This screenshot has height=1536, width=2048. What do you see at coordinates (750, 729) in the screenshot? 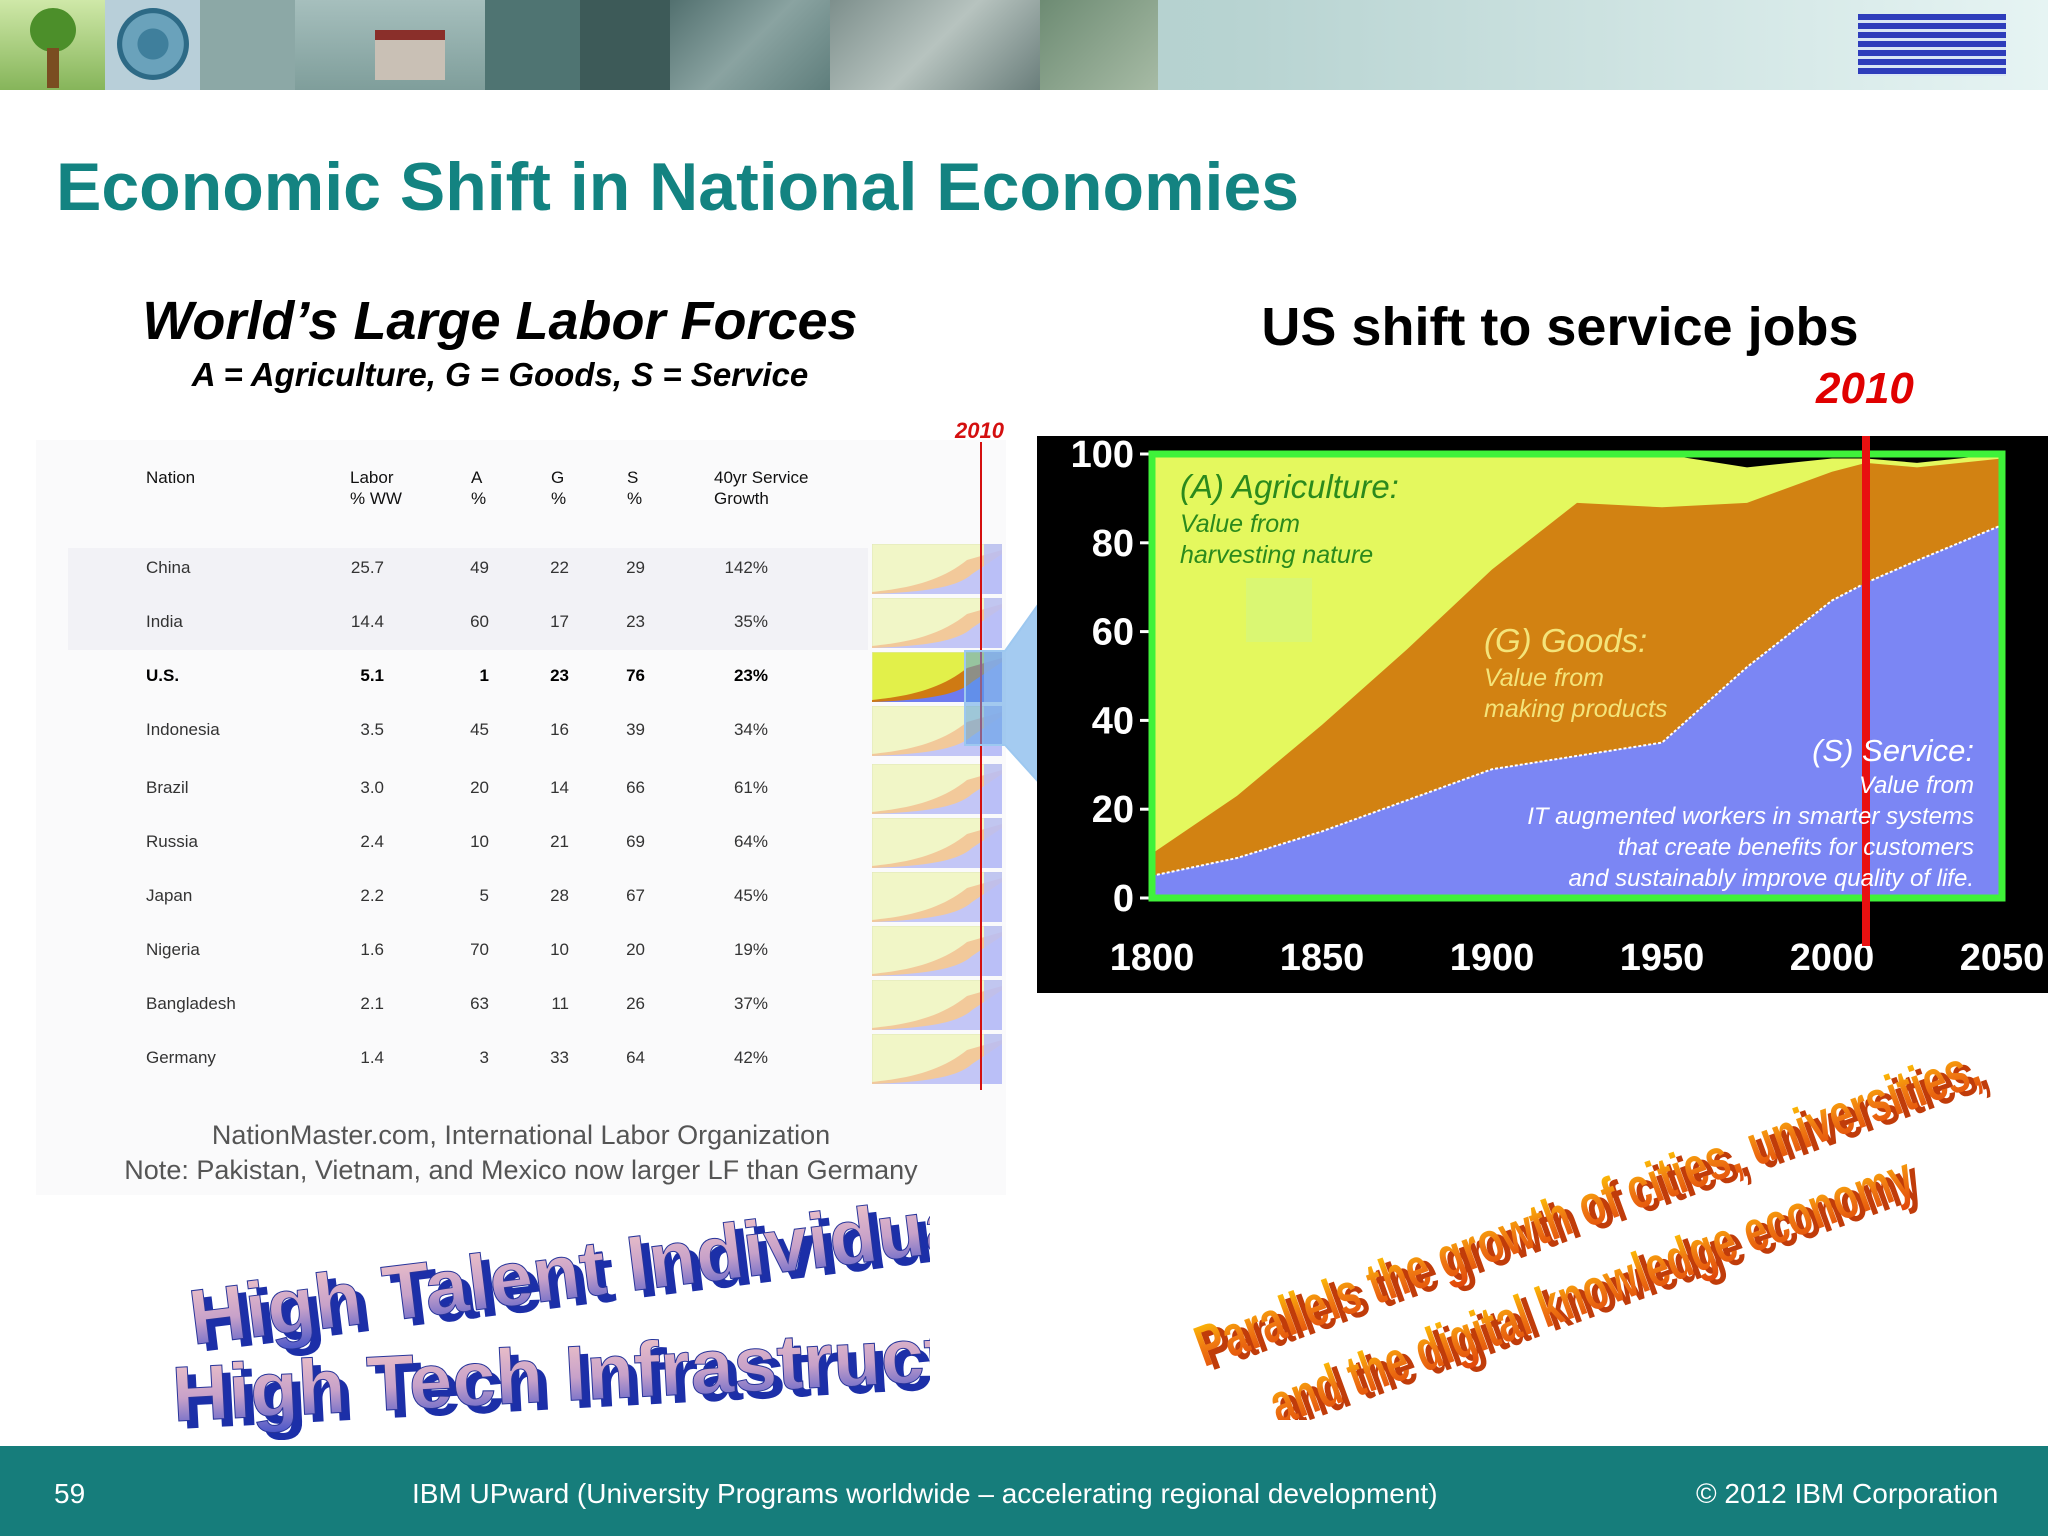
I see `cell-growth: 34%` at bounding box center [750, 729].